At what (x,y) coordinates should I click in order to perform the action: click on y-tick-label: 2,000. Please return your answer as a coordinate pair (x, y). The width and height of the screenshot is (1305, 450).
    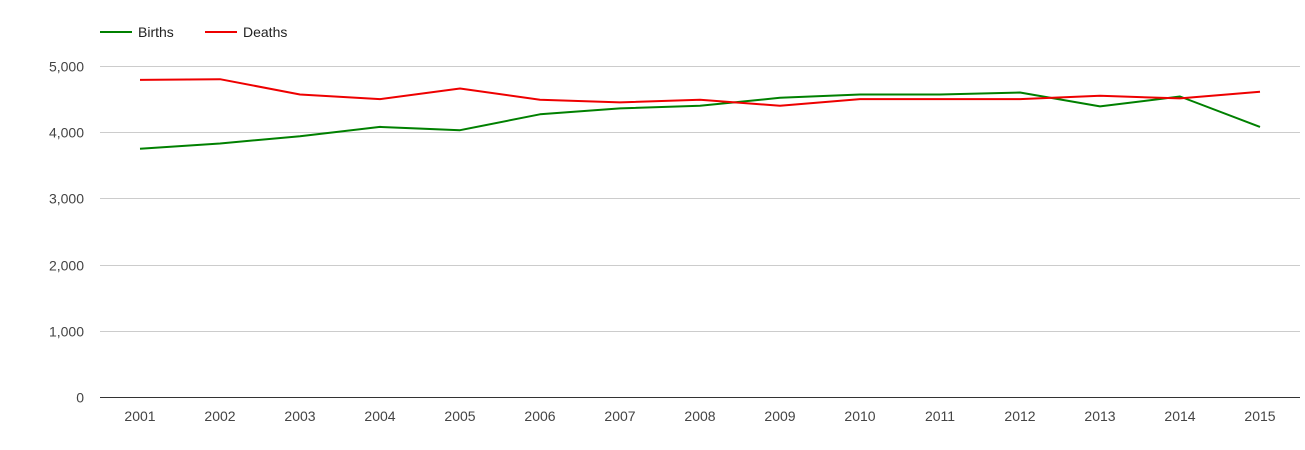
    Looking at the image, I should click on (66, 266).